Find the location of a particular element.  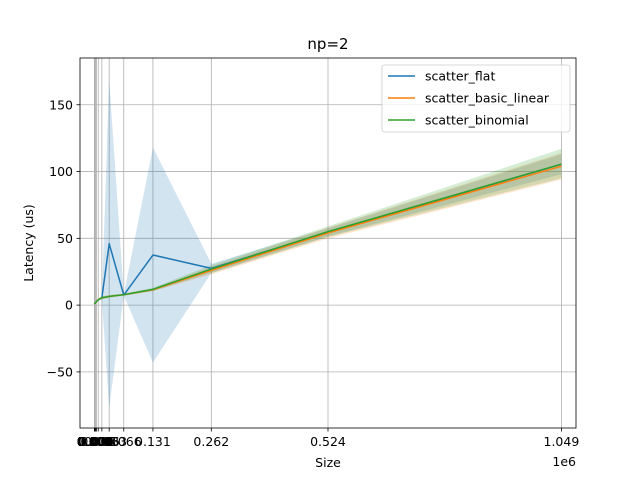

x-tick-label: 0.000 is located at coordinates (95, 441).